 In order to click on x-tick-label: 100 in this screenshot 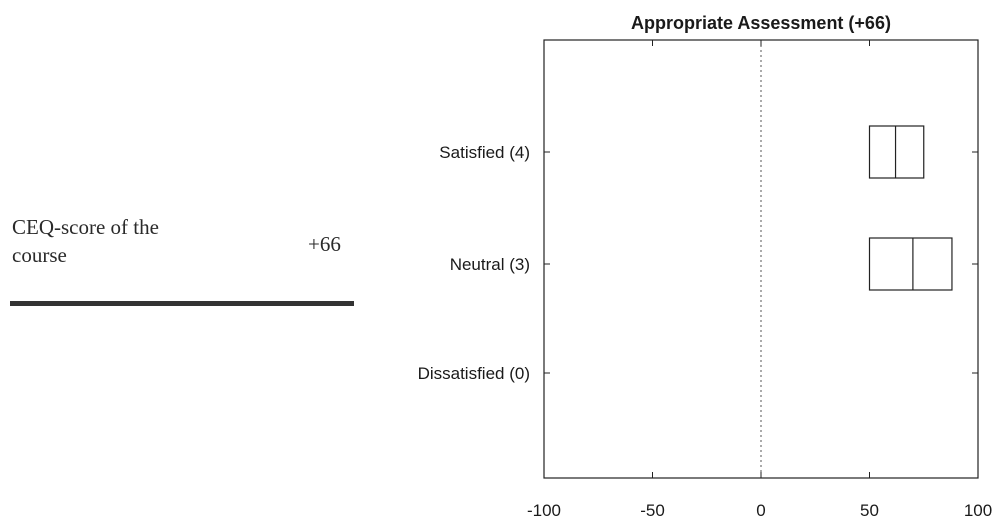, I will do `click(978, 510)`.